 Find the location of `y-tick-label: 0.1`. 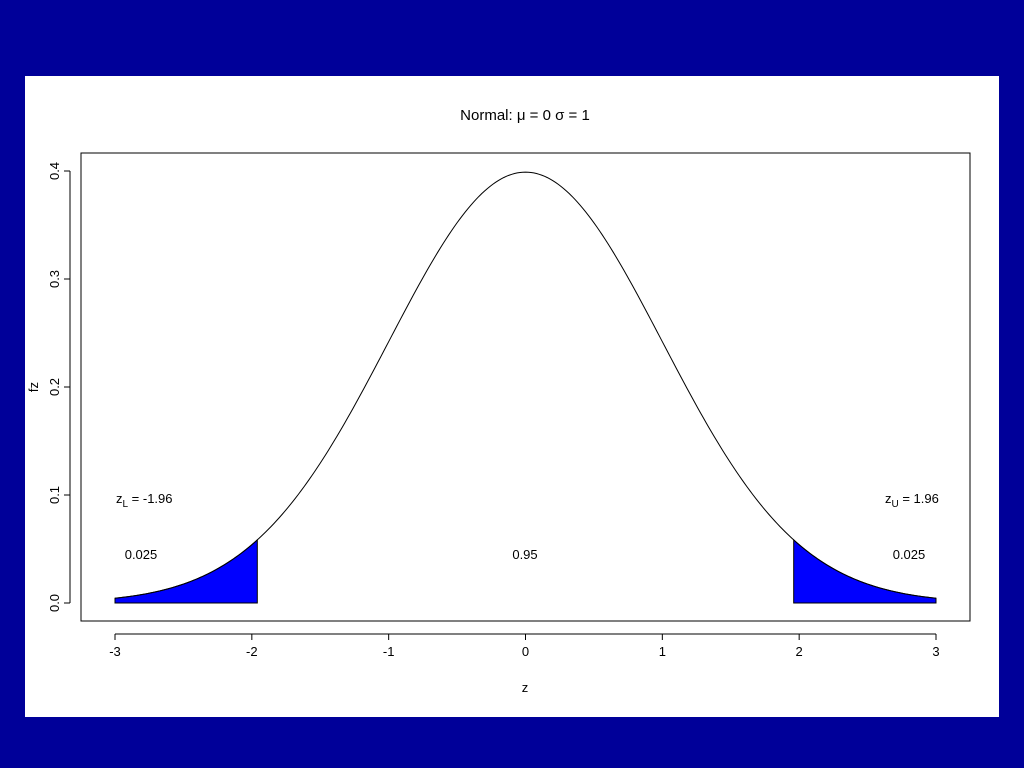

y-tick-label: 0.1 is located at coordinates (54, 495).